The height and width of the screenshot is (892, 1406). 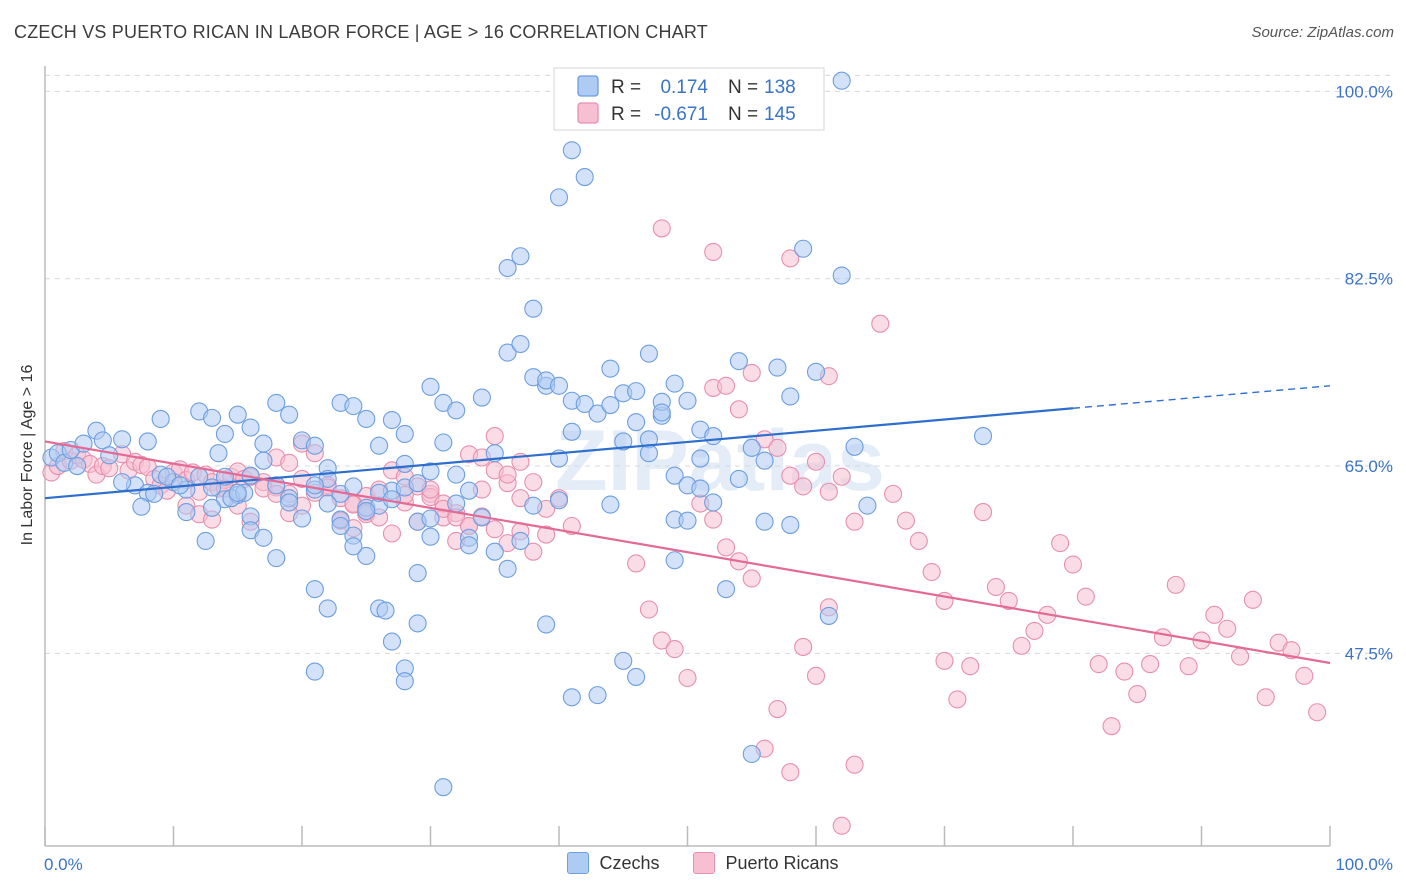 I want to click on legend-item-czechs: Czechs, so click(x=613, y=863).